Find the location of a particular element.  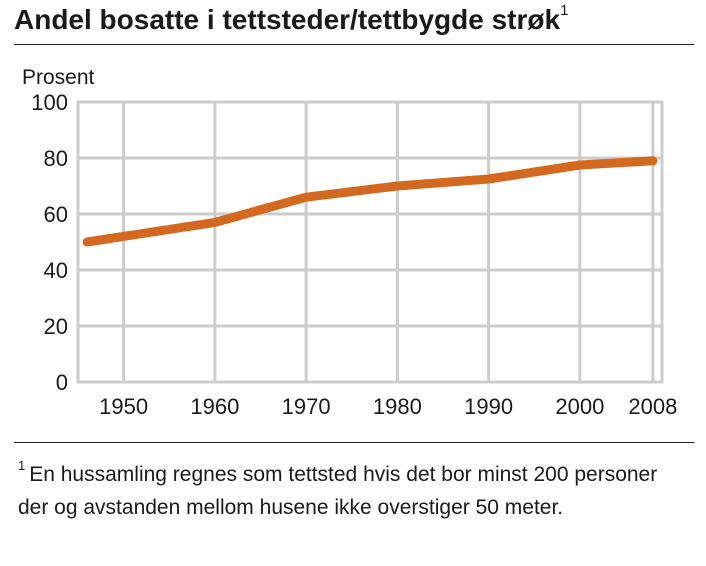

y-tick-label: 100 is located at coordinates (49, 102).